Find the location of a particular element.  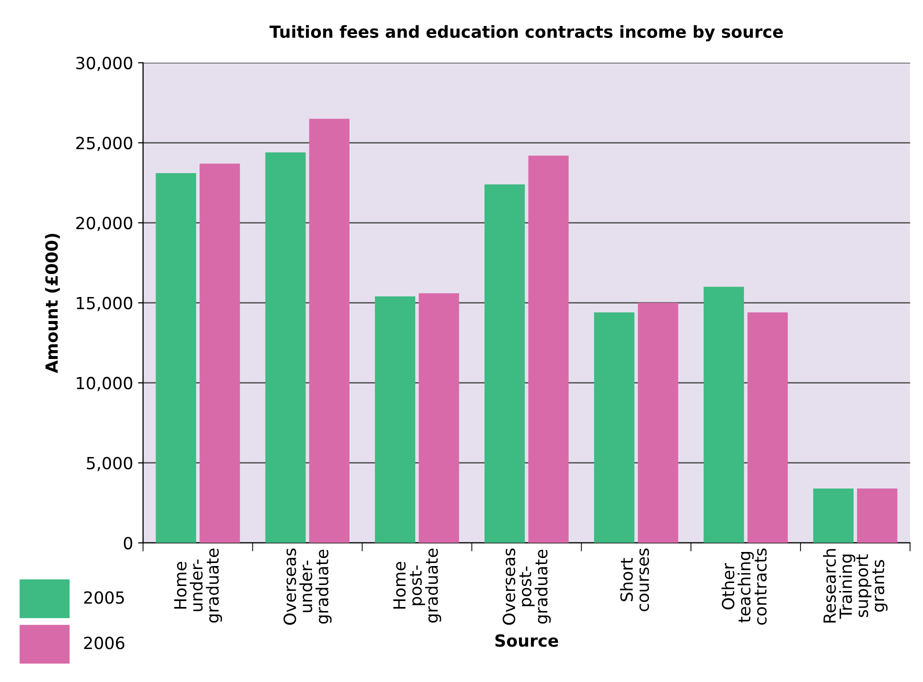

legend-label: 2006 is located at coordinates (104, 643).